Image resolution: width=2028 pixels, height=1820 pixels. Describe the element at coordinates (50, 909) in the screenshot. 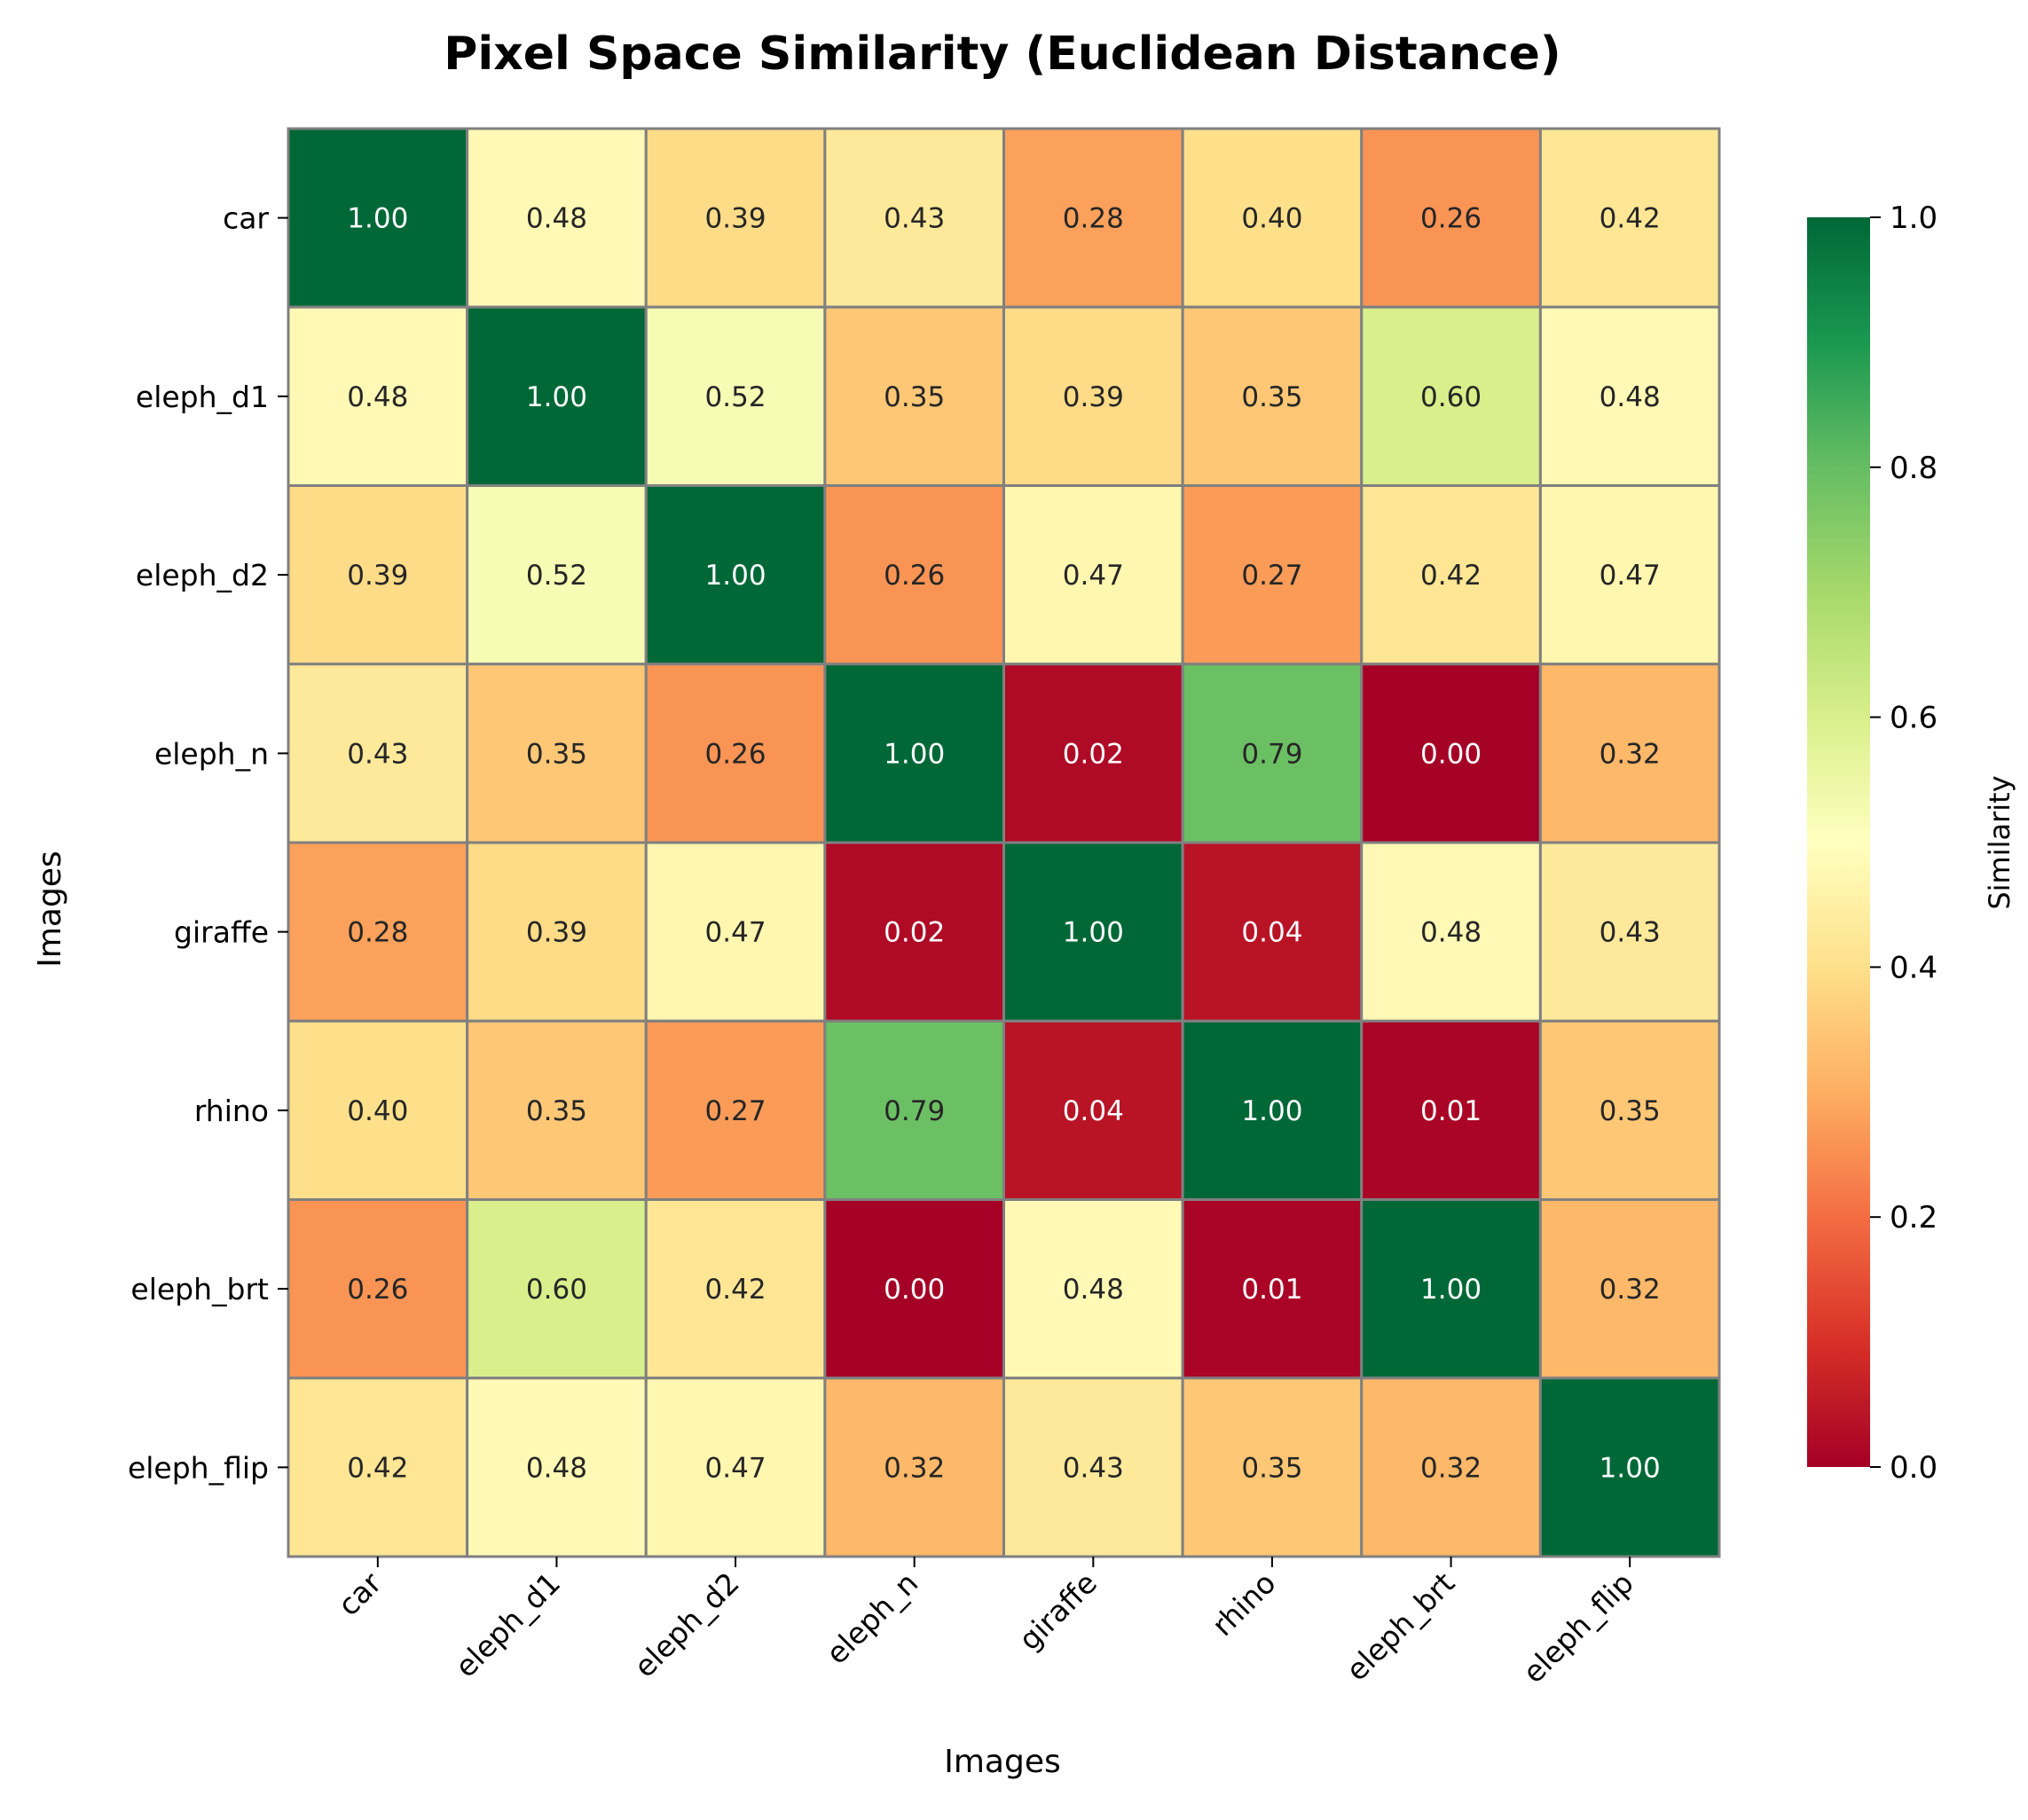

I see `y-axis-label: Images` at that location.